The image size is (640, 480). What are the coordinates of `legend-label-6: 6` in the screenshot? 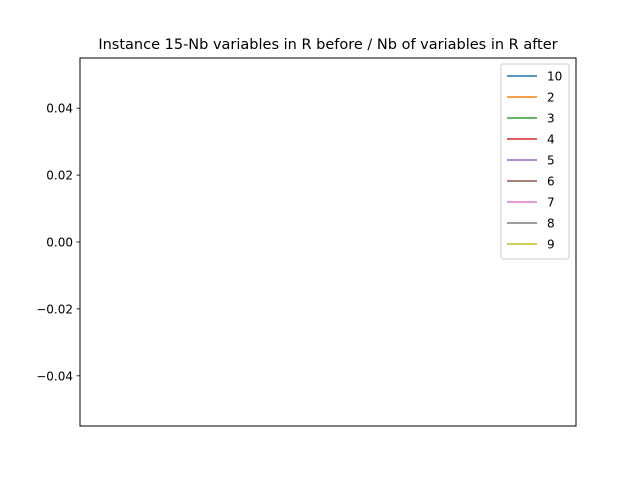 It's located at (551, 182).